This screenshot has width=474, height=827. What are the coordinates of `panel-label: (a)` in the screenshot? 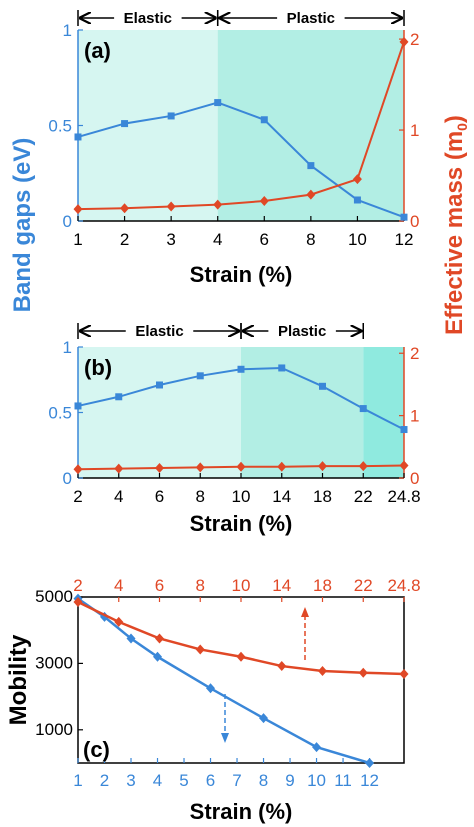 It's located at (97, 50).